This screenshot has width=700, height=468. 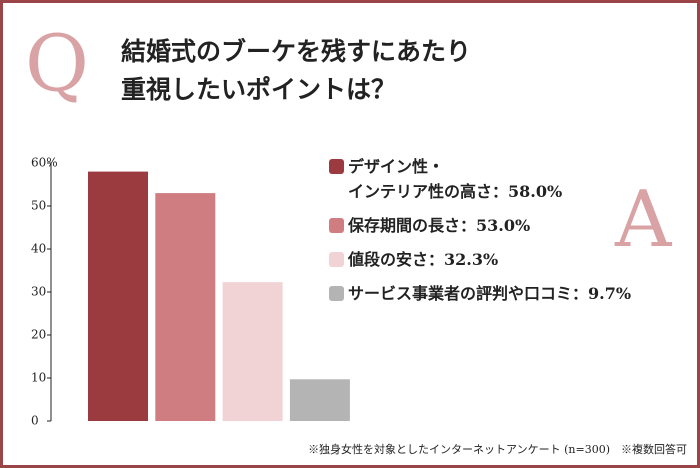 I want to click on legend-label: 値段の安さ, so click(x=388, y=259).